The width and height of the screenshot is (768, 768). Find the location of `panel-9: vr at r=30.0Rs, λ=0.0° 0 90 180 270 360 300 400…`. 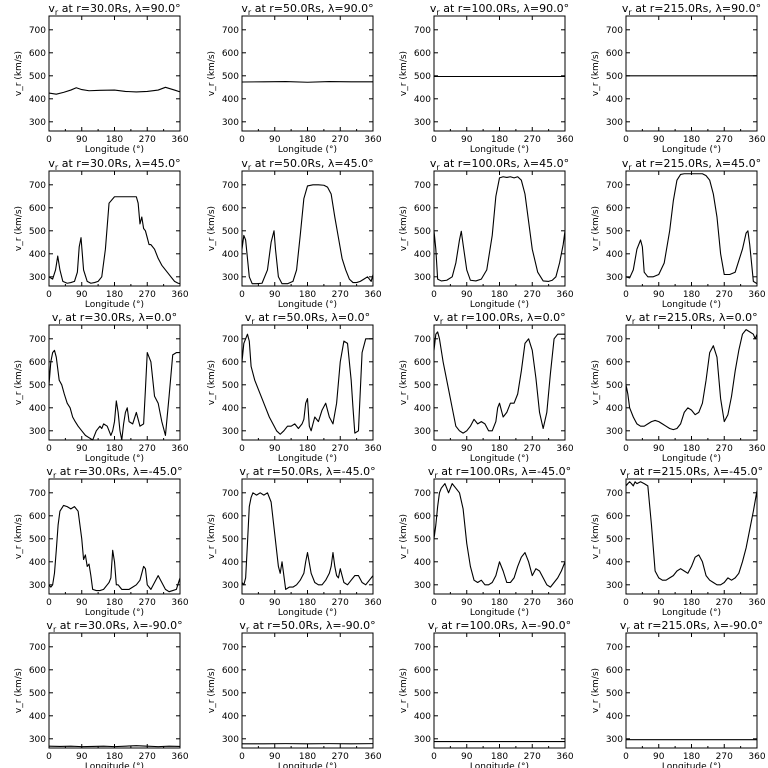

panel-9: vr at r=30.0Rs, λ=0.0° 0 90 180 270 360 300 400… is located at coordinates (101, 387).